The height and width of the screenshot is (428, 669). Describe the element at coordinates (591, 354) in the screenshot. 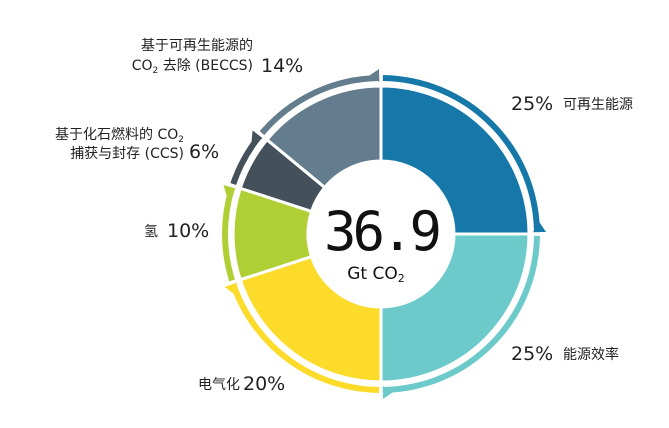

I see `slice-label-efficiency: 能源效率` at that location.